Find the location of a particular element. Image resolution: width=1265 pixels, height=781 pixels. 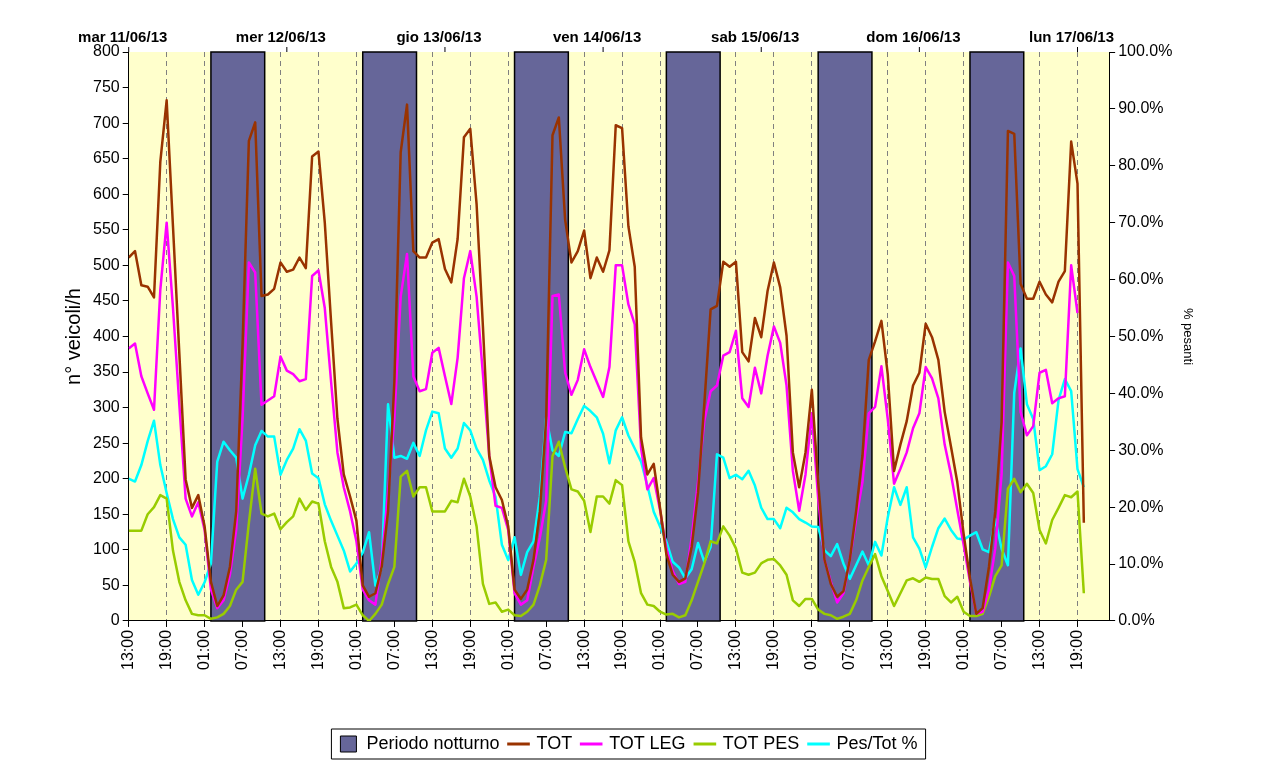

text: lun 17/06/13 is located at coordinates (1071, 36).